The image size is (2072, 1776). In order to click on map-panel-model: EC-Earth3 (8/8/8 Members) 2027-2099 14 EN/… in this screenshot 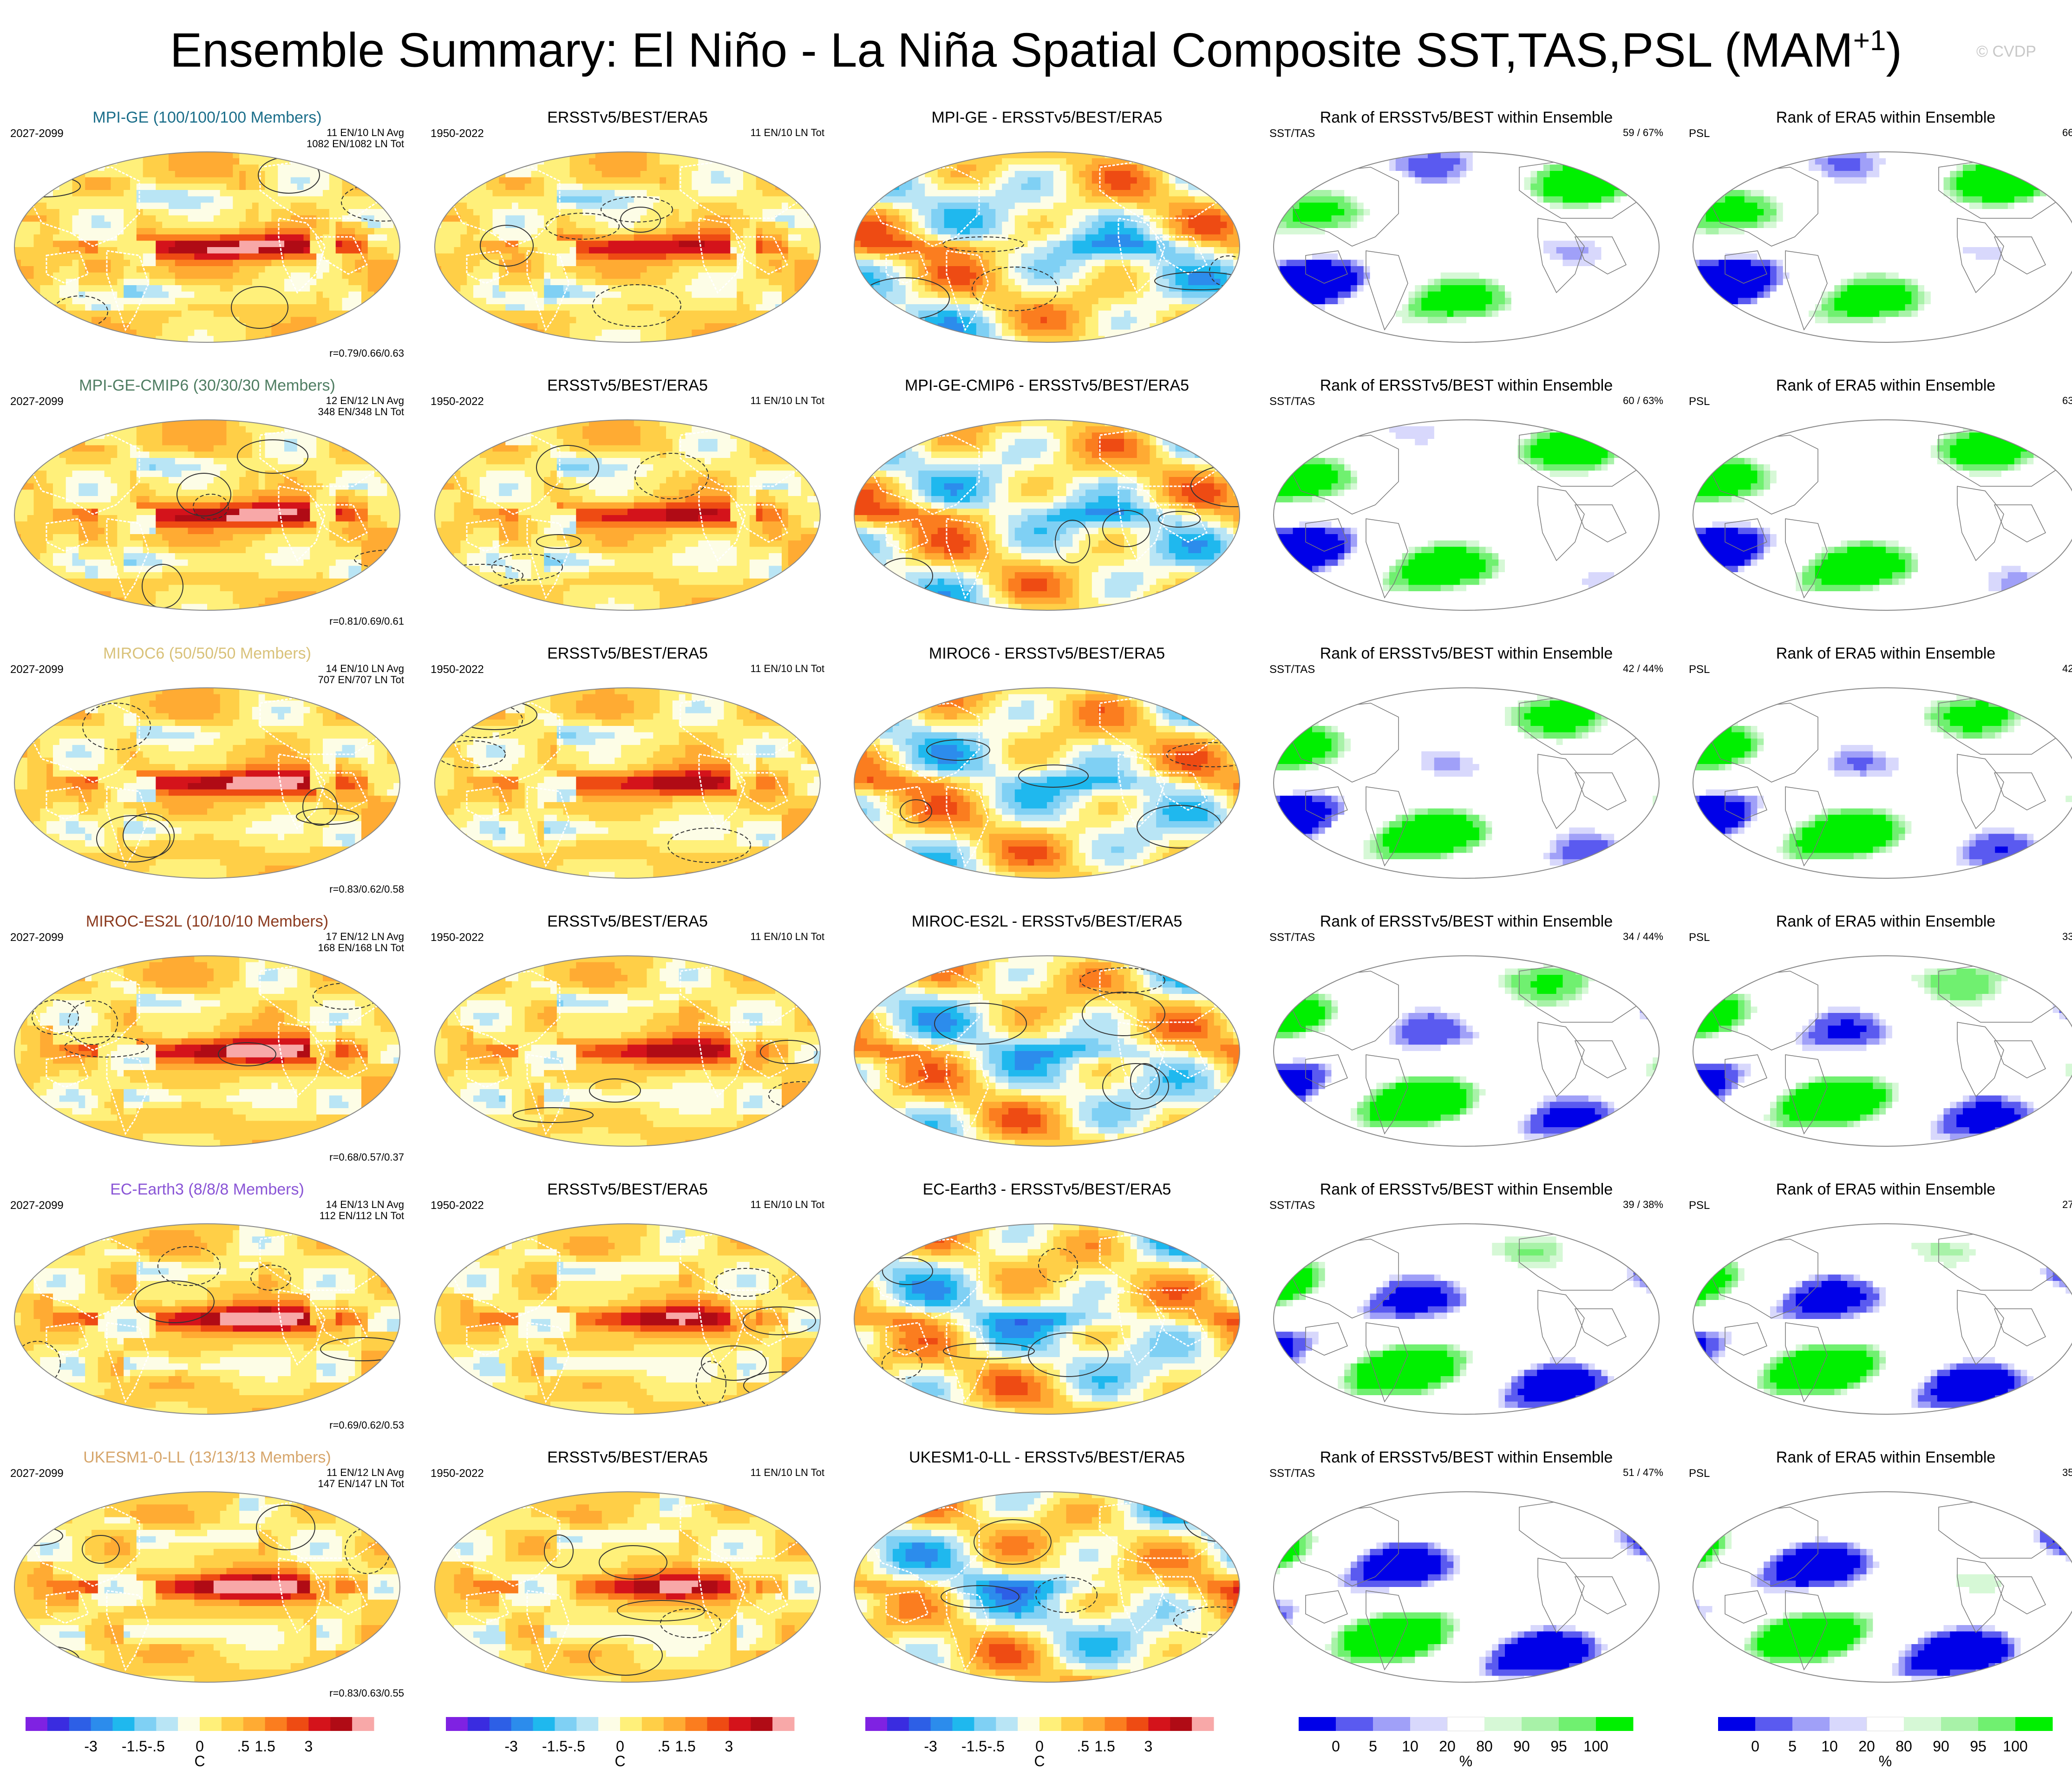, I will do `click(207, 1303)`.